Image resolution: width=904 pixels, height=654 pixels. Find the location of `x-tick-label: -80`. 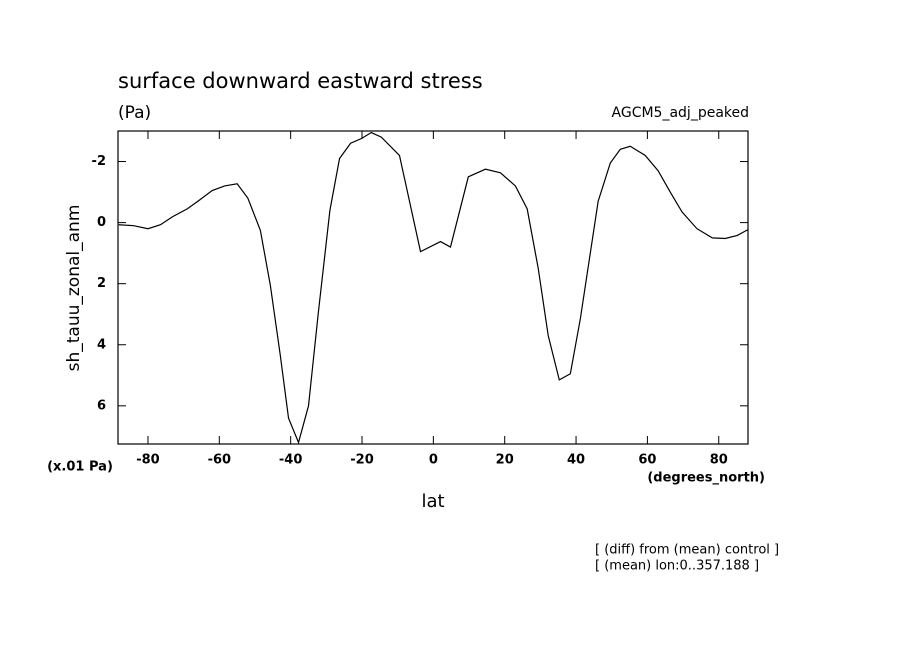

x-tick-label: -80 is located at coordinates (148, 460).